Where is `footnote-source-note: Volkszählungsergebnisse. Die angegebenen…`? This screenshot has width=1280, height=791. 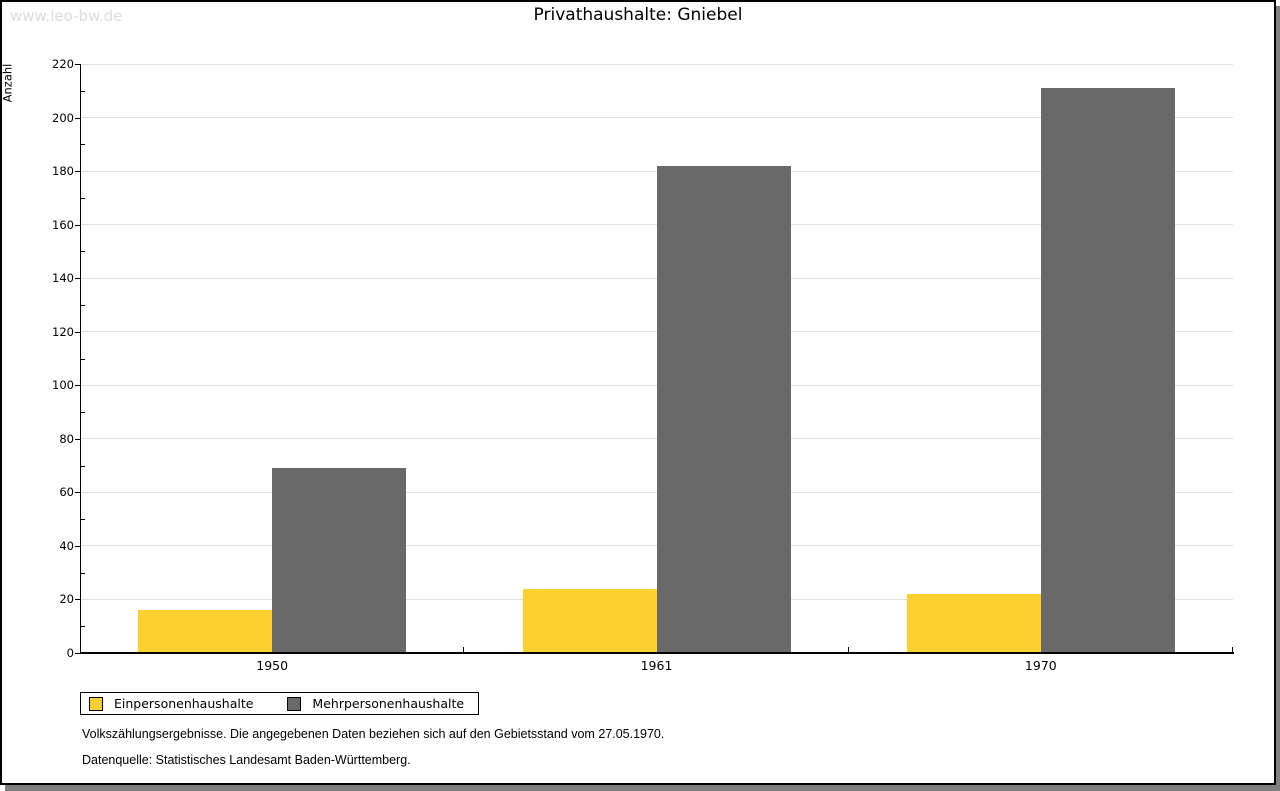 footnote-source-note: Volkszählungsergebnisse. Die angegebenen… is located at coordinates (373, 734).